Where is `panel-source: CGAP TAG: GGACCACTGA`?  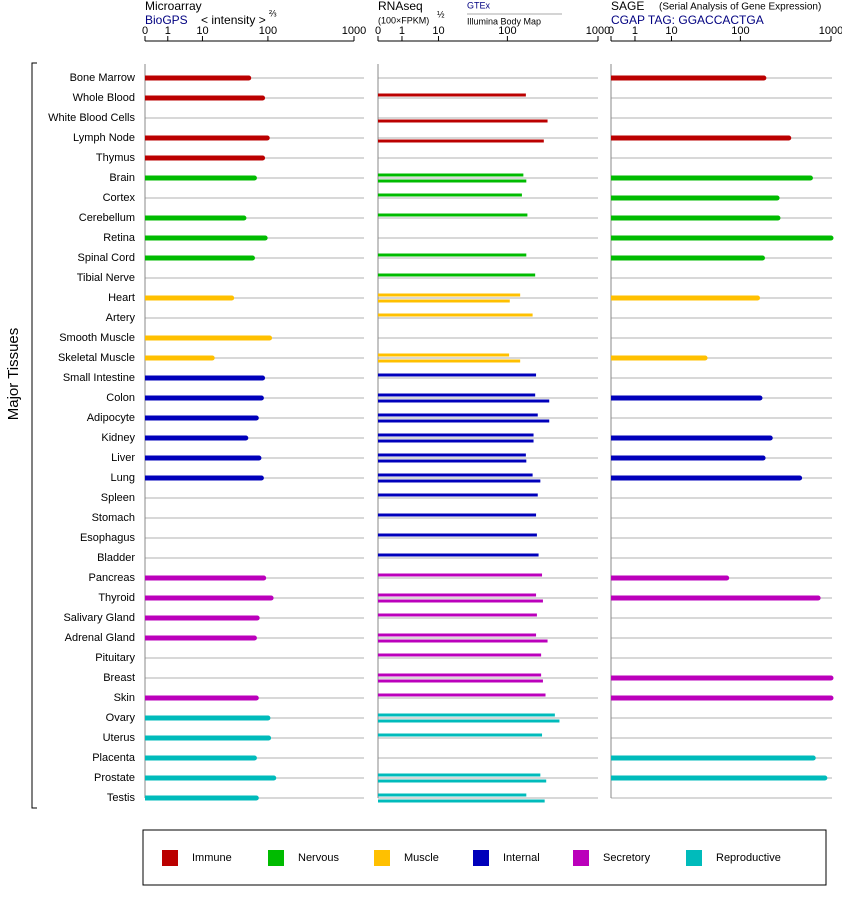 panel-source: CGAP TAG: GGACCACTGA is located at coordinates (687, 20).